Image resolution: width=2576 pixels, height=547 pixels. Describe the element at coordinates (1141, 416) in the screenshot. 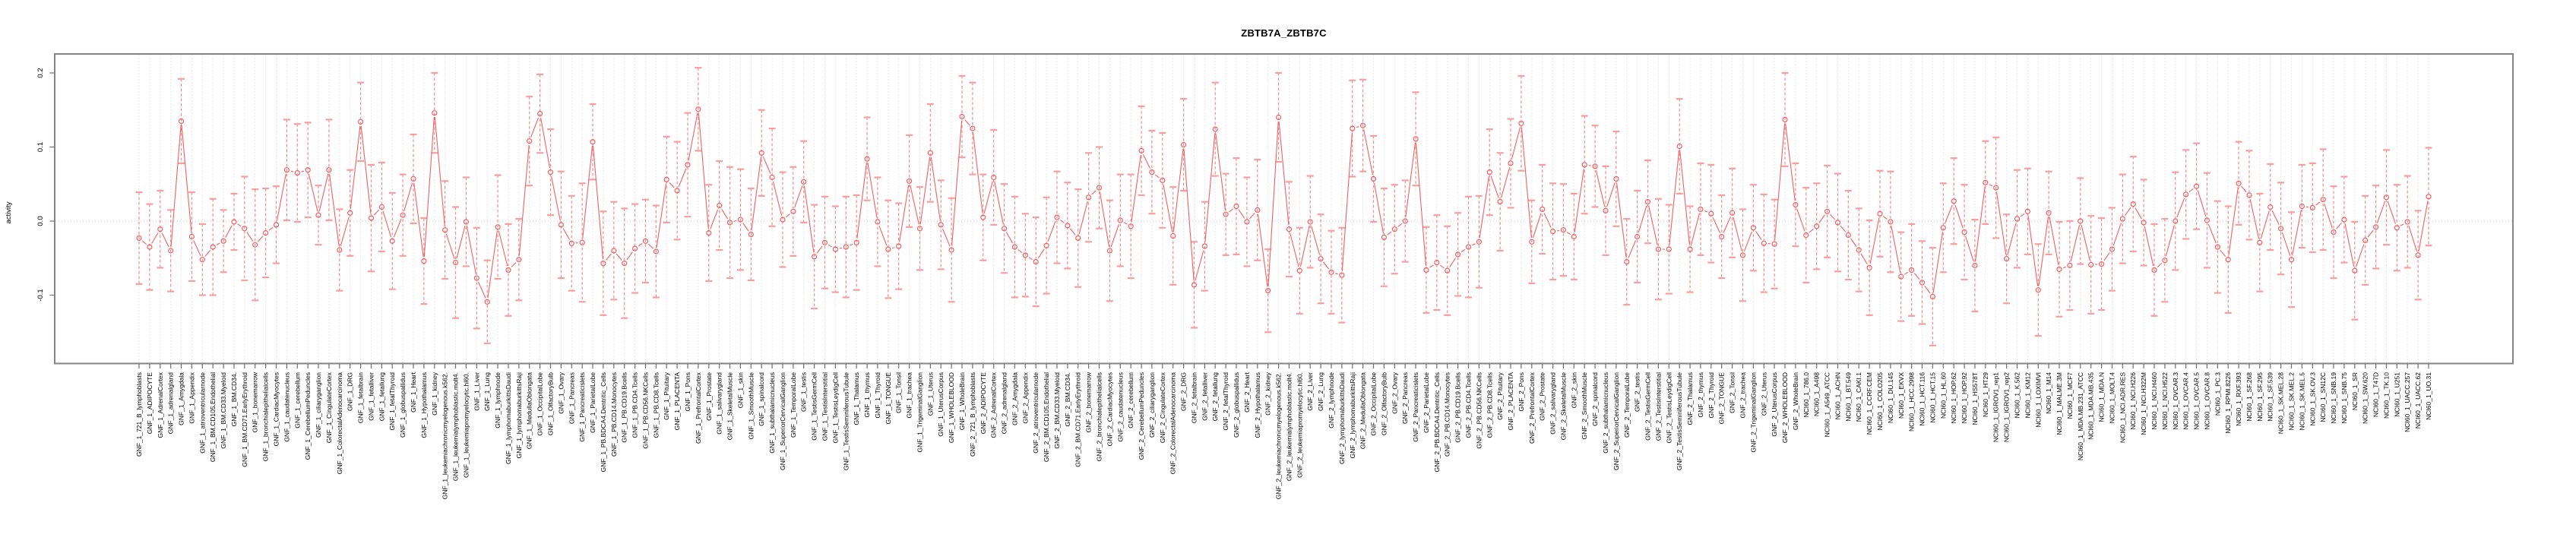

I see `x-tick-label: GNF_2_CerebellumPeduncles` at that location.